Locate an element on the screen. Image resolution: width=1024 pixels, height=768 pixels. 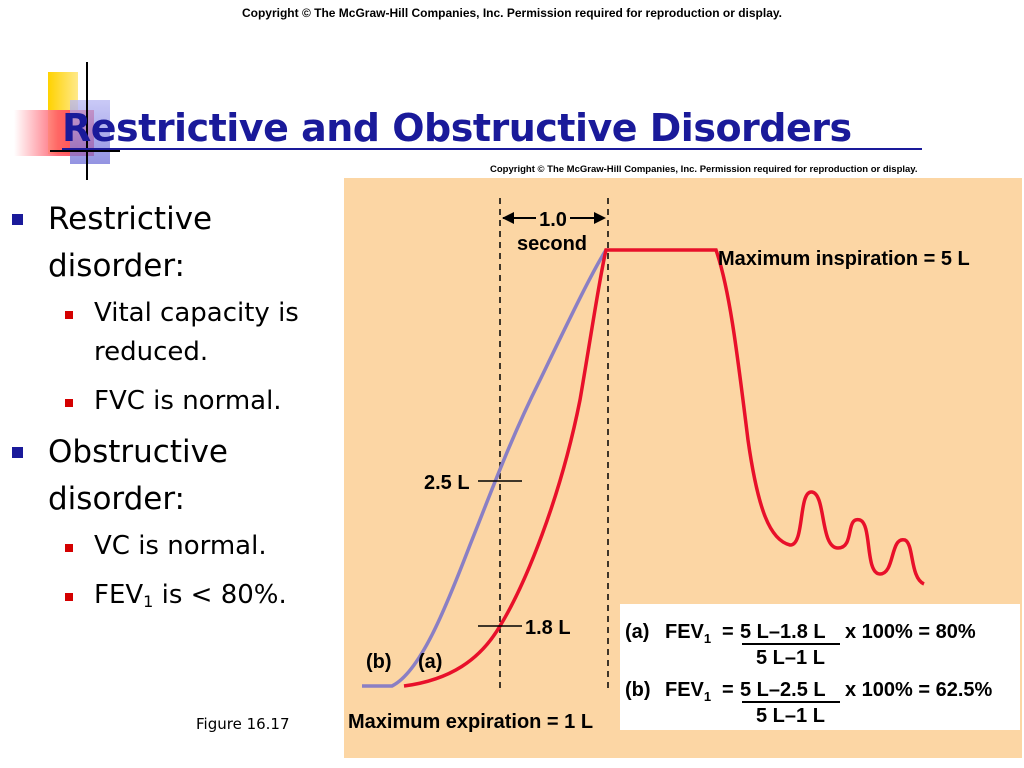
equation-a-label: (a) is located at coordinates (637, 632).